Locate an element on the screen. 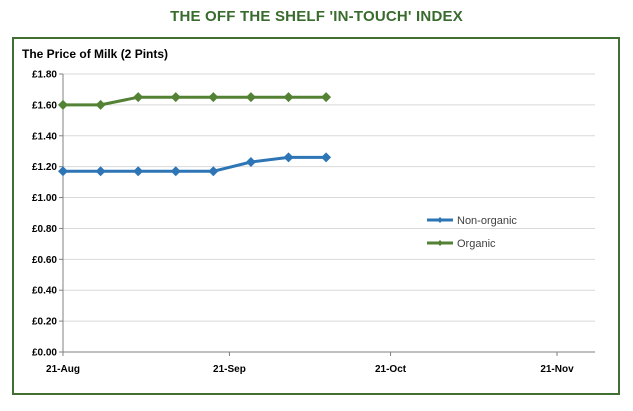 The height and width of the screenshot is (411, 633). y-tick-label: £0.60 is located at coordinates (44, 260).